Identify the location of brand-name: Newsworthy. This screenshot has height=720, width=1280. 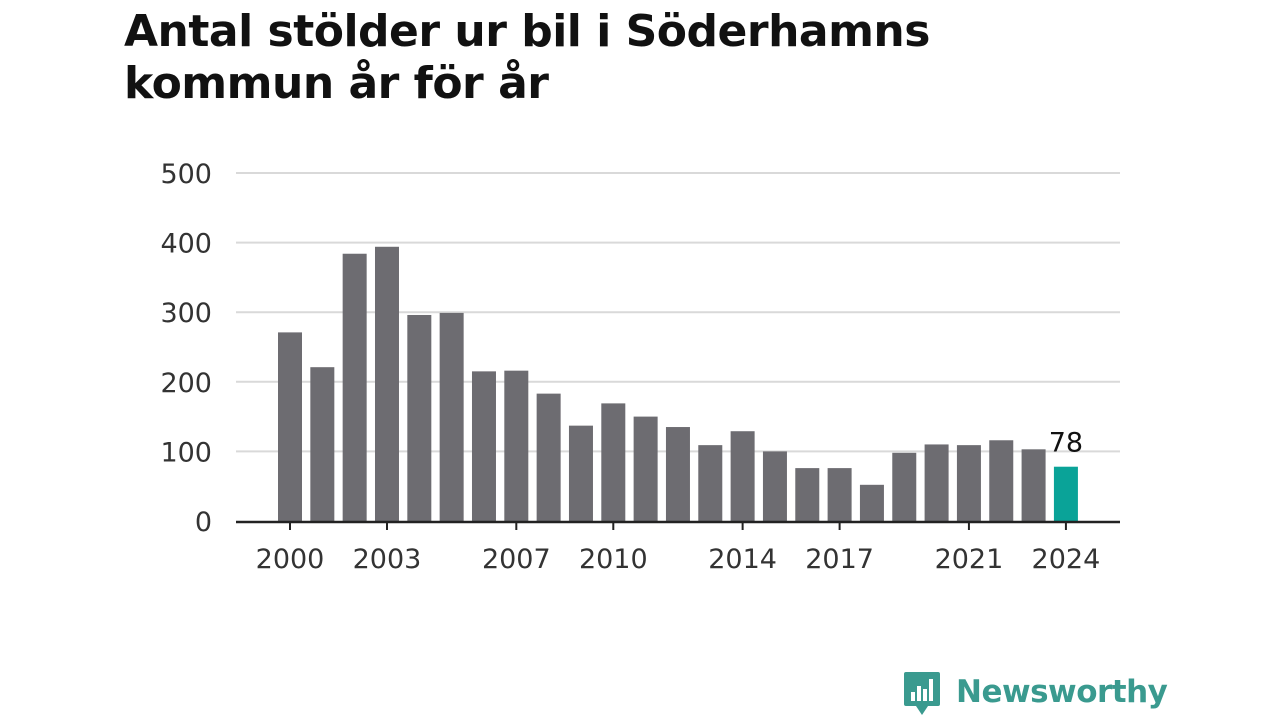
(1062, 692).